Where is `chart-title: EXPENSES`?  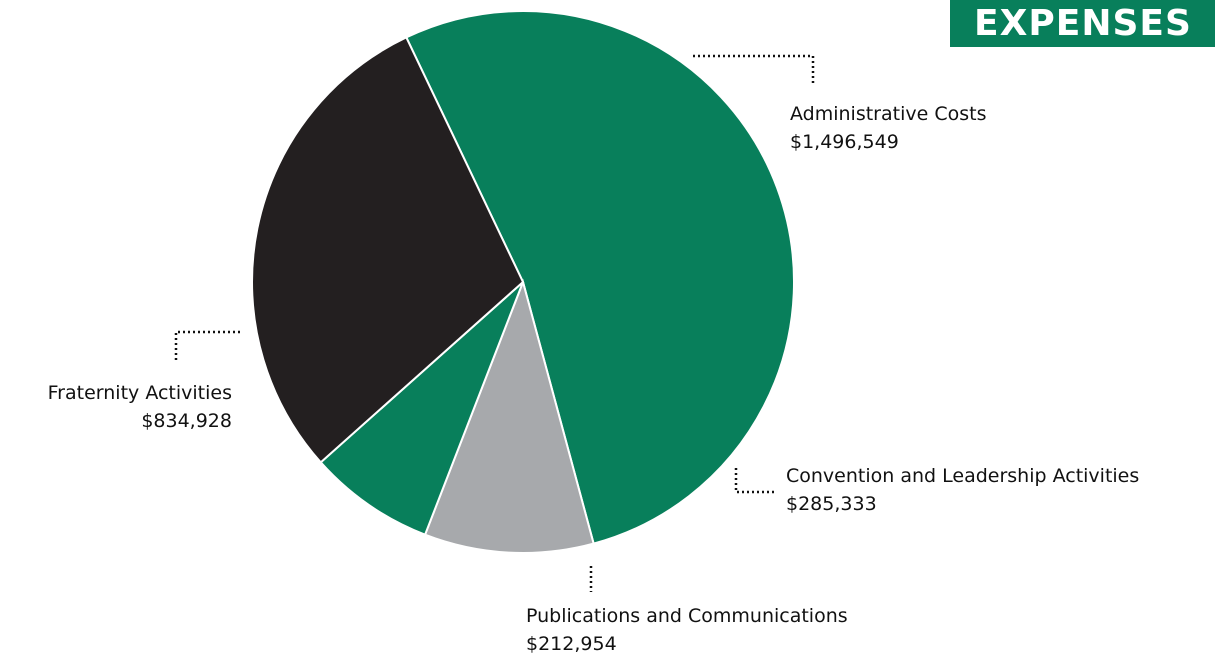 chart-title: EXPENSES is located at coordinates (1082, 23).